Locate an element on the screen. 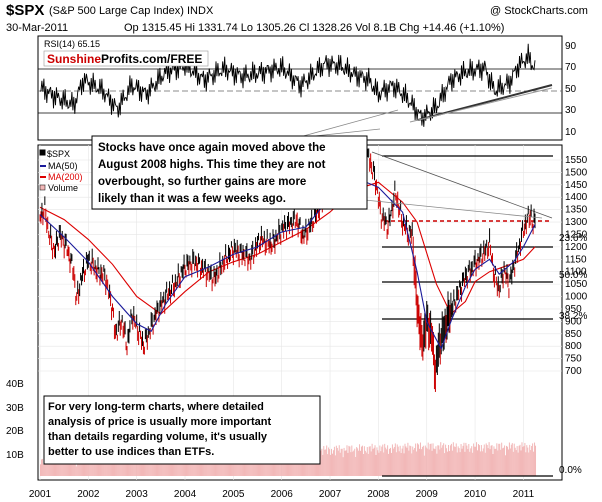 The width and height of the screenshot is (602, 502). x-tick-label: 2007 is located at coordinates (330, 494).